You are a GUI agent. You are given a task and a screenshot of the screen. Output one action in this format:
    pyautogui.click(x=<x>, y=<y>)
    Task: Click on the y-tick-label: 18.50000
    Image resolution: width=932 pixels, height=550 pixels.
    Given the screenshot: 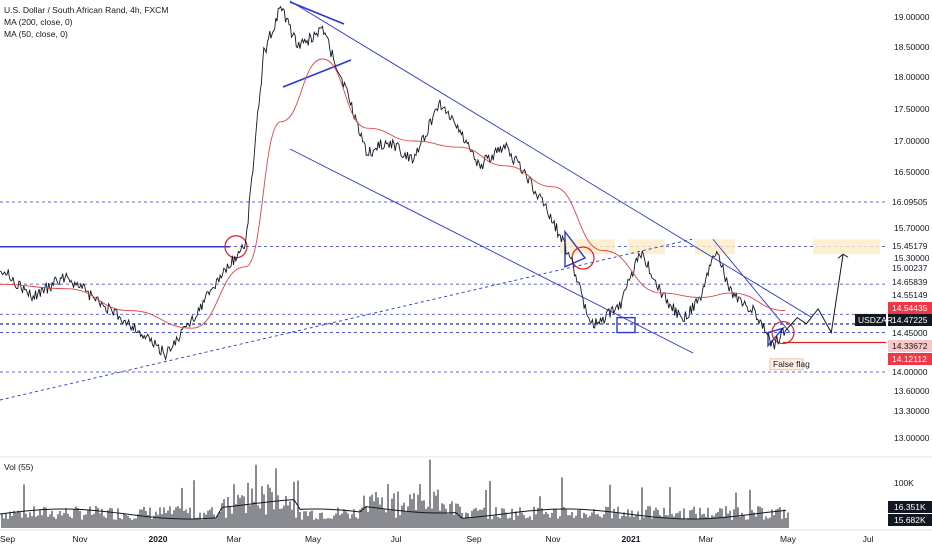 What is the action you would take?
    pyautogui.click(x=912, y=47)
    